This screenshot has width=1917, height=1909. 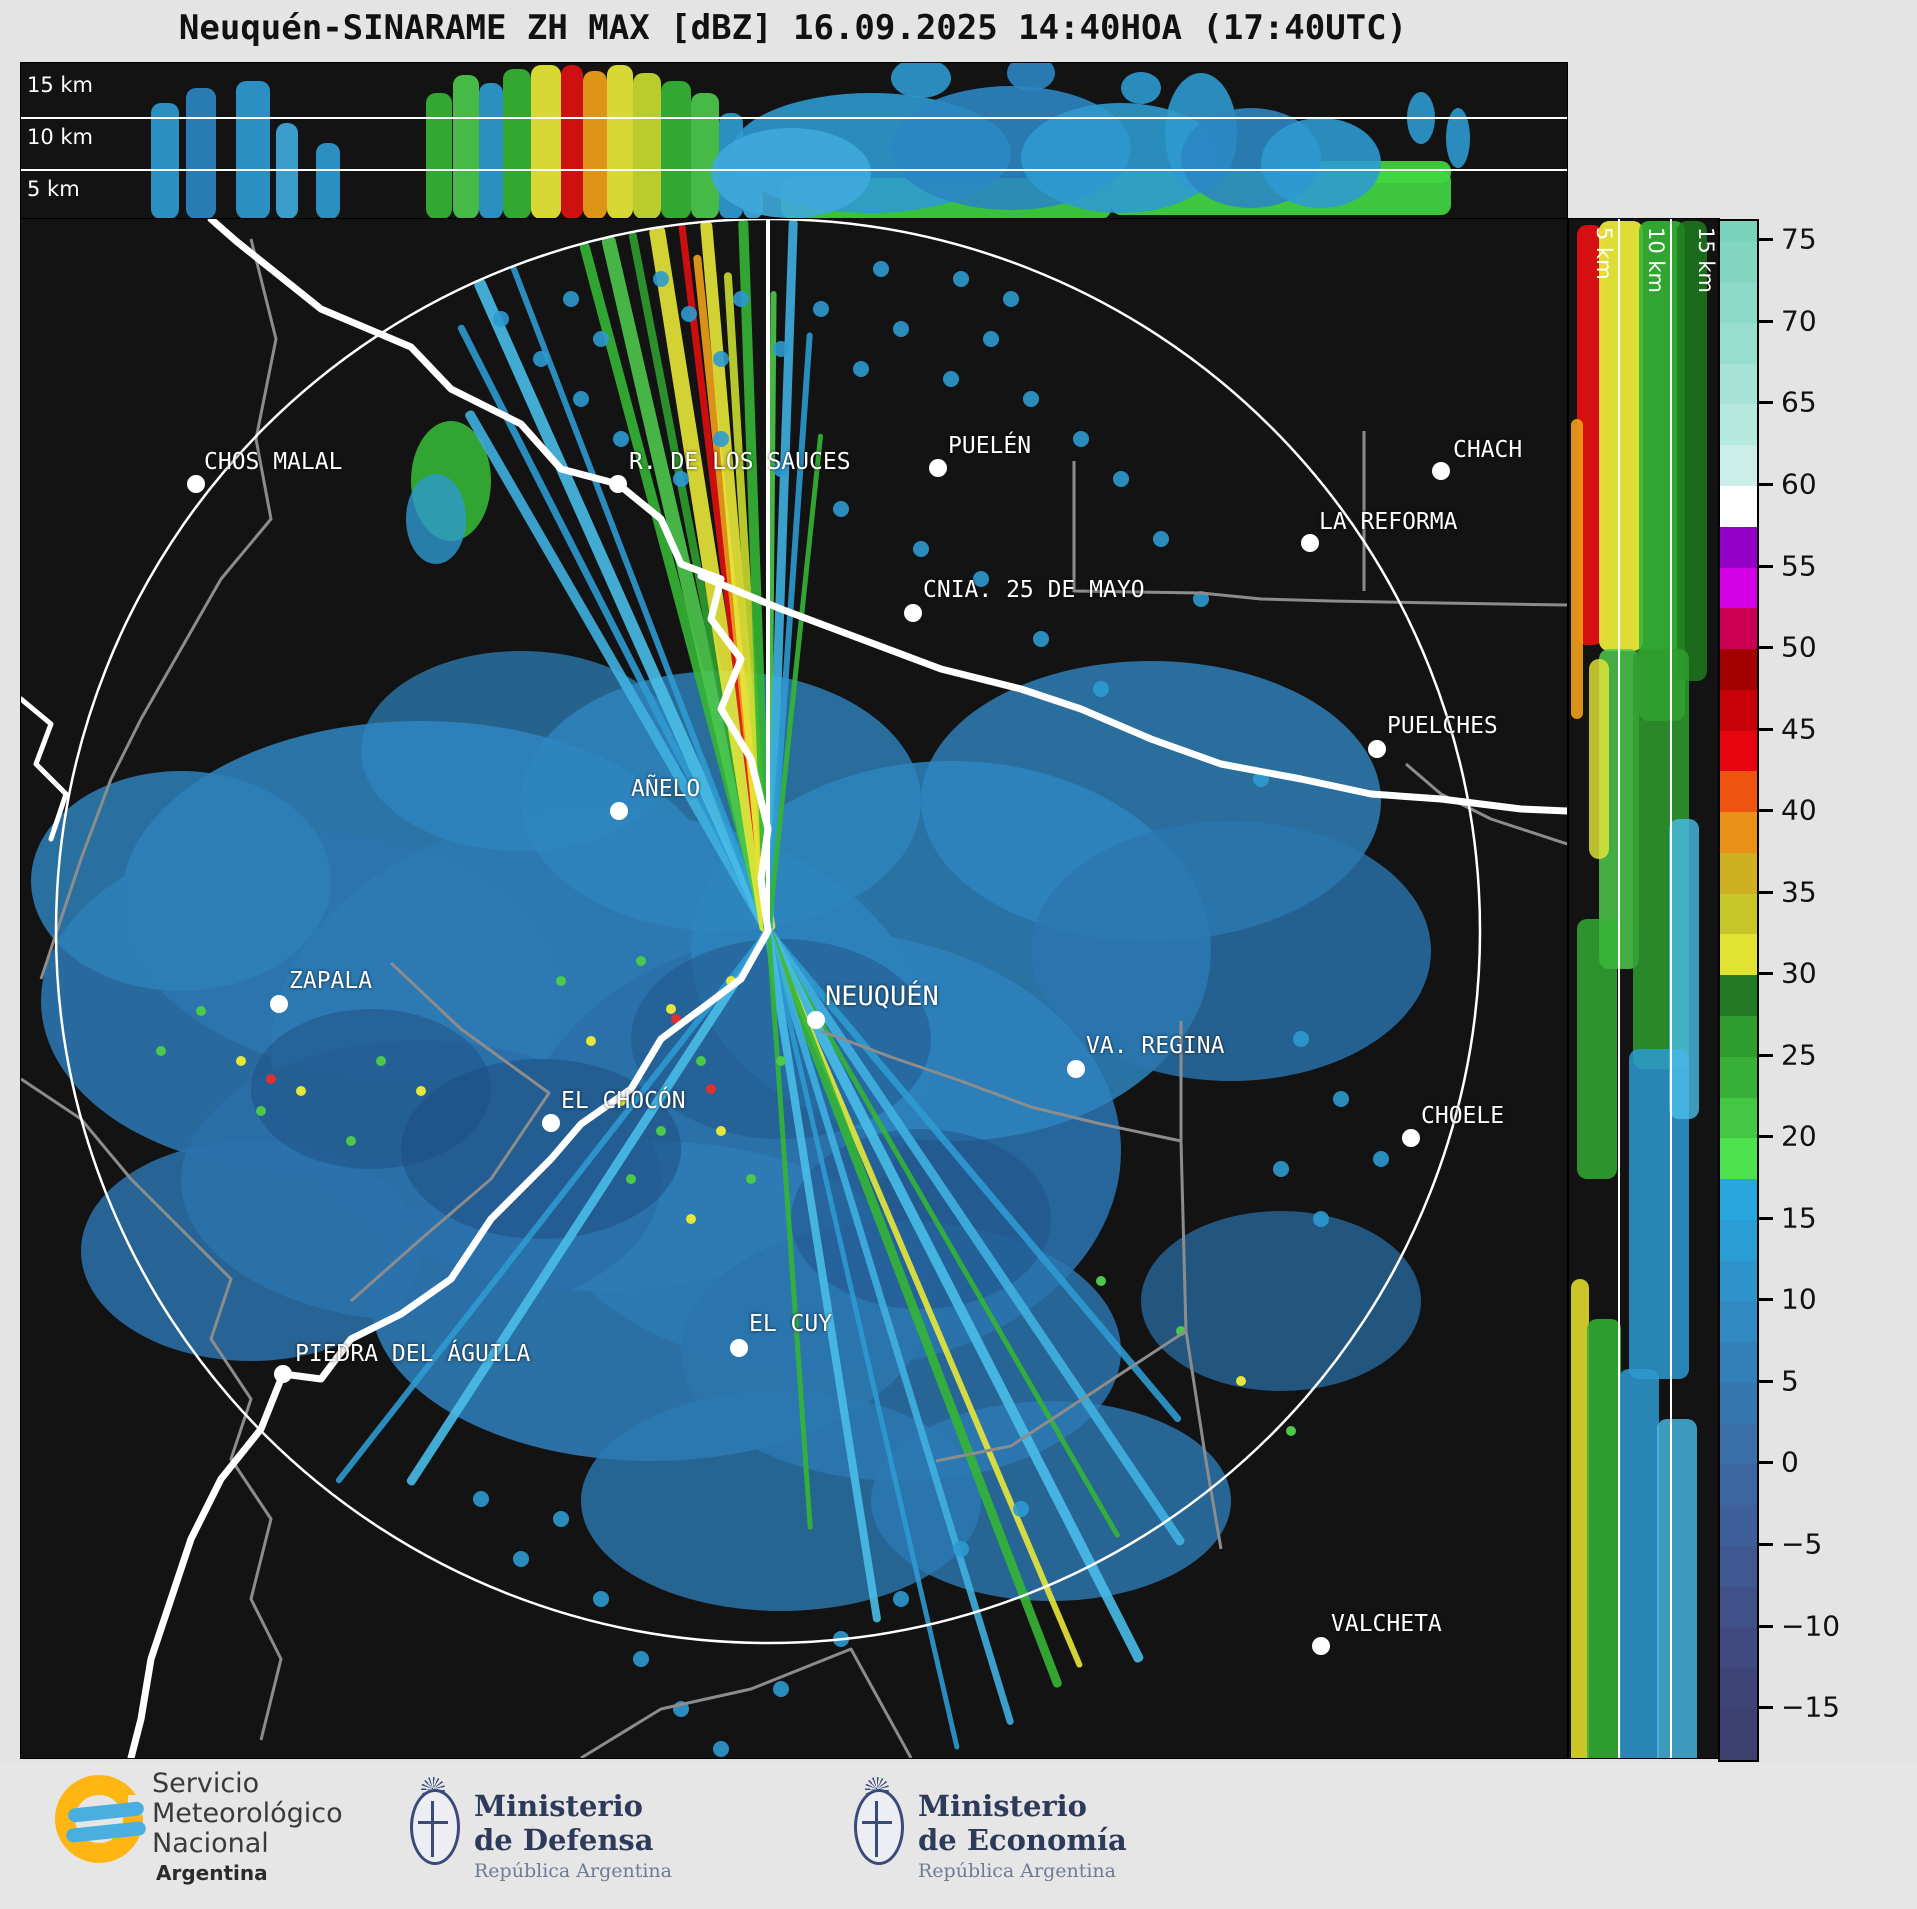 I want to click on colorbar-tick-label: 15, so click(x=1799, y=1218).